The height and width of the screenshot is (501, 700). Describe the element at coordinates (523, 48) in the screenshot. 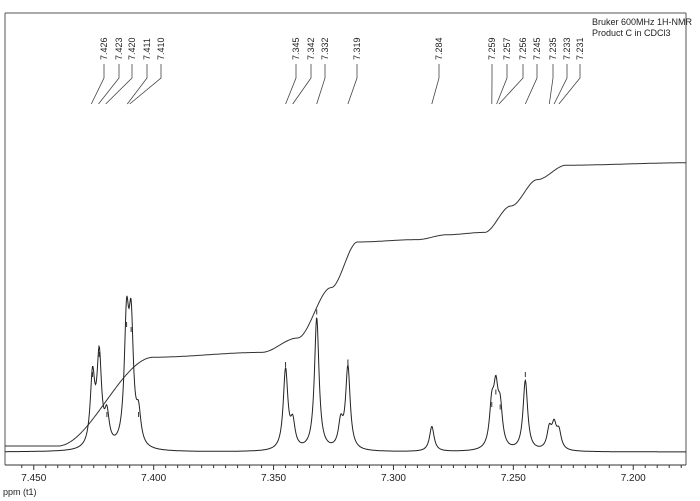

I see `peak-label: 7.256` at that location.